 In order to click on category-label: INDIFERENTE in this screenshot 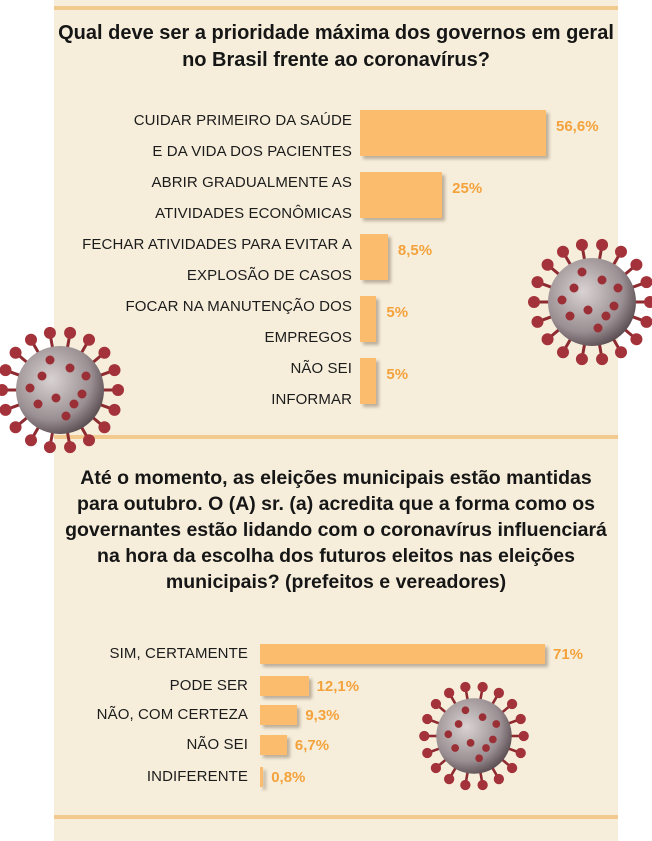, I will do `click(197, 776)`.